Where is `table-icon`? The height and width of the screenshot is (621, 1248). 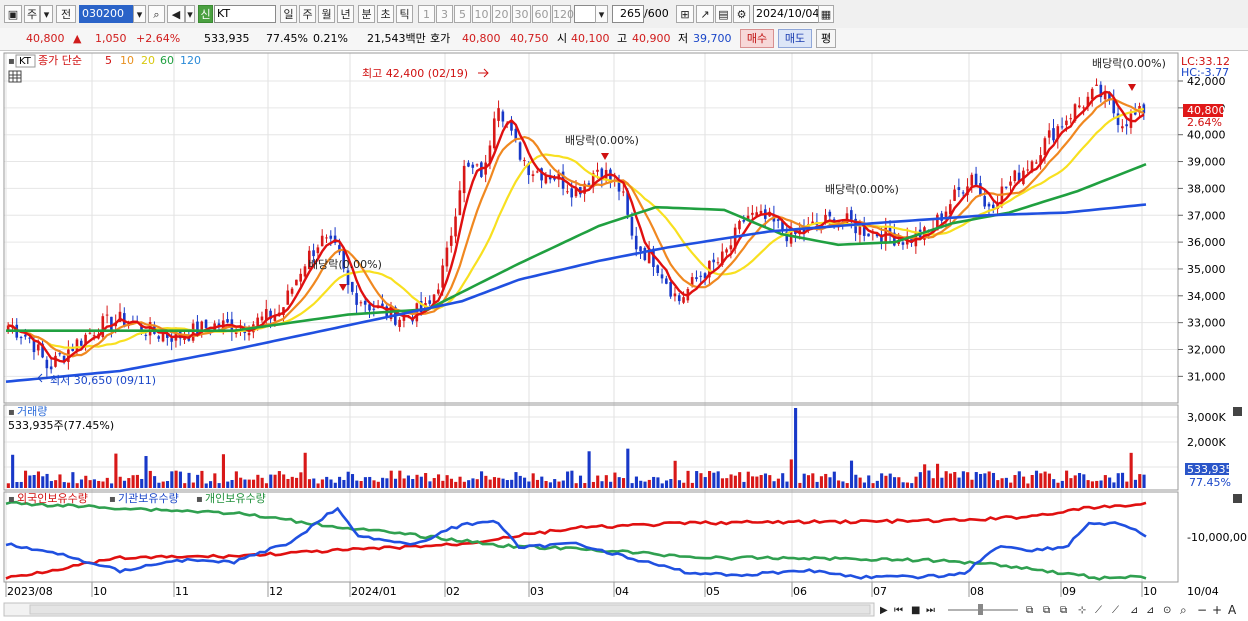 table-icon is located at coordinates (15, 76).